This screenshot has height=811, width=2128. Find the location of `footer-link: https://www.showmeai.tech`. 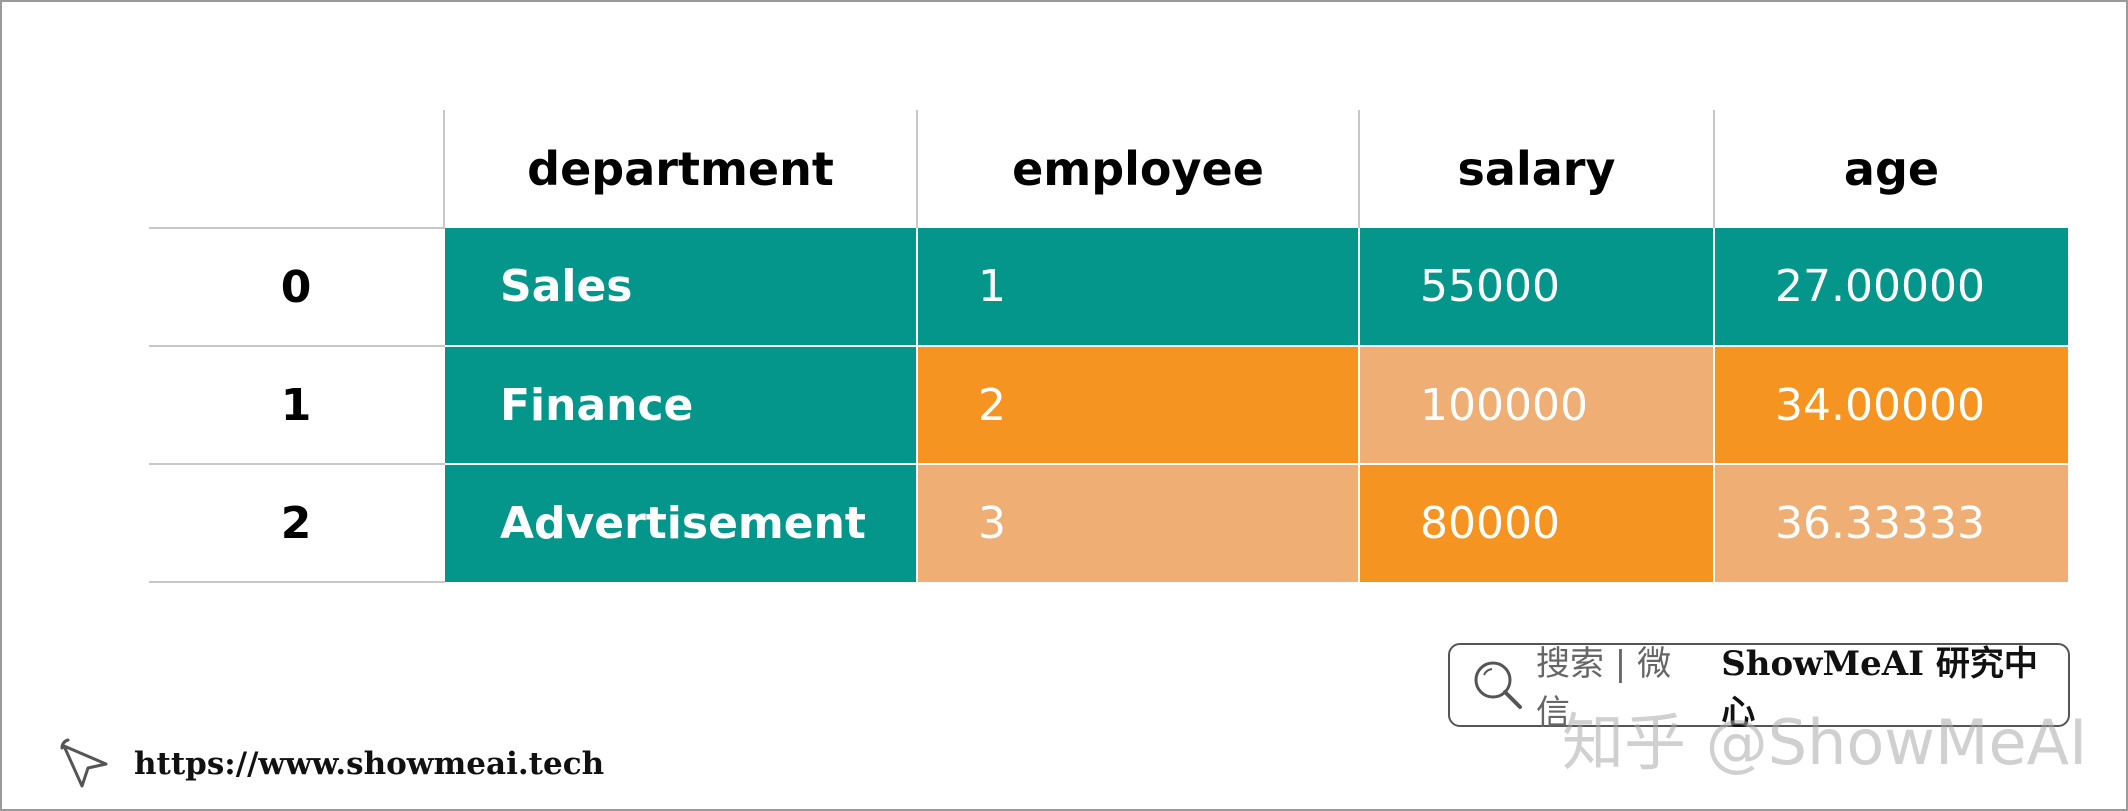

footer-link: https://www.showmeai.tech is located at coordinates (331, 764).